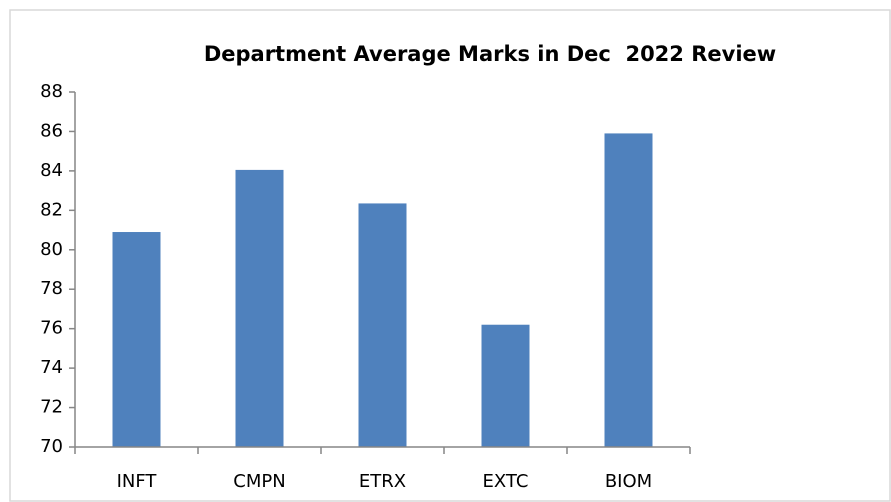 The width and height of the screenshot is (891, 502). I want to click on y-tick-label: 86, so click(51, 130).